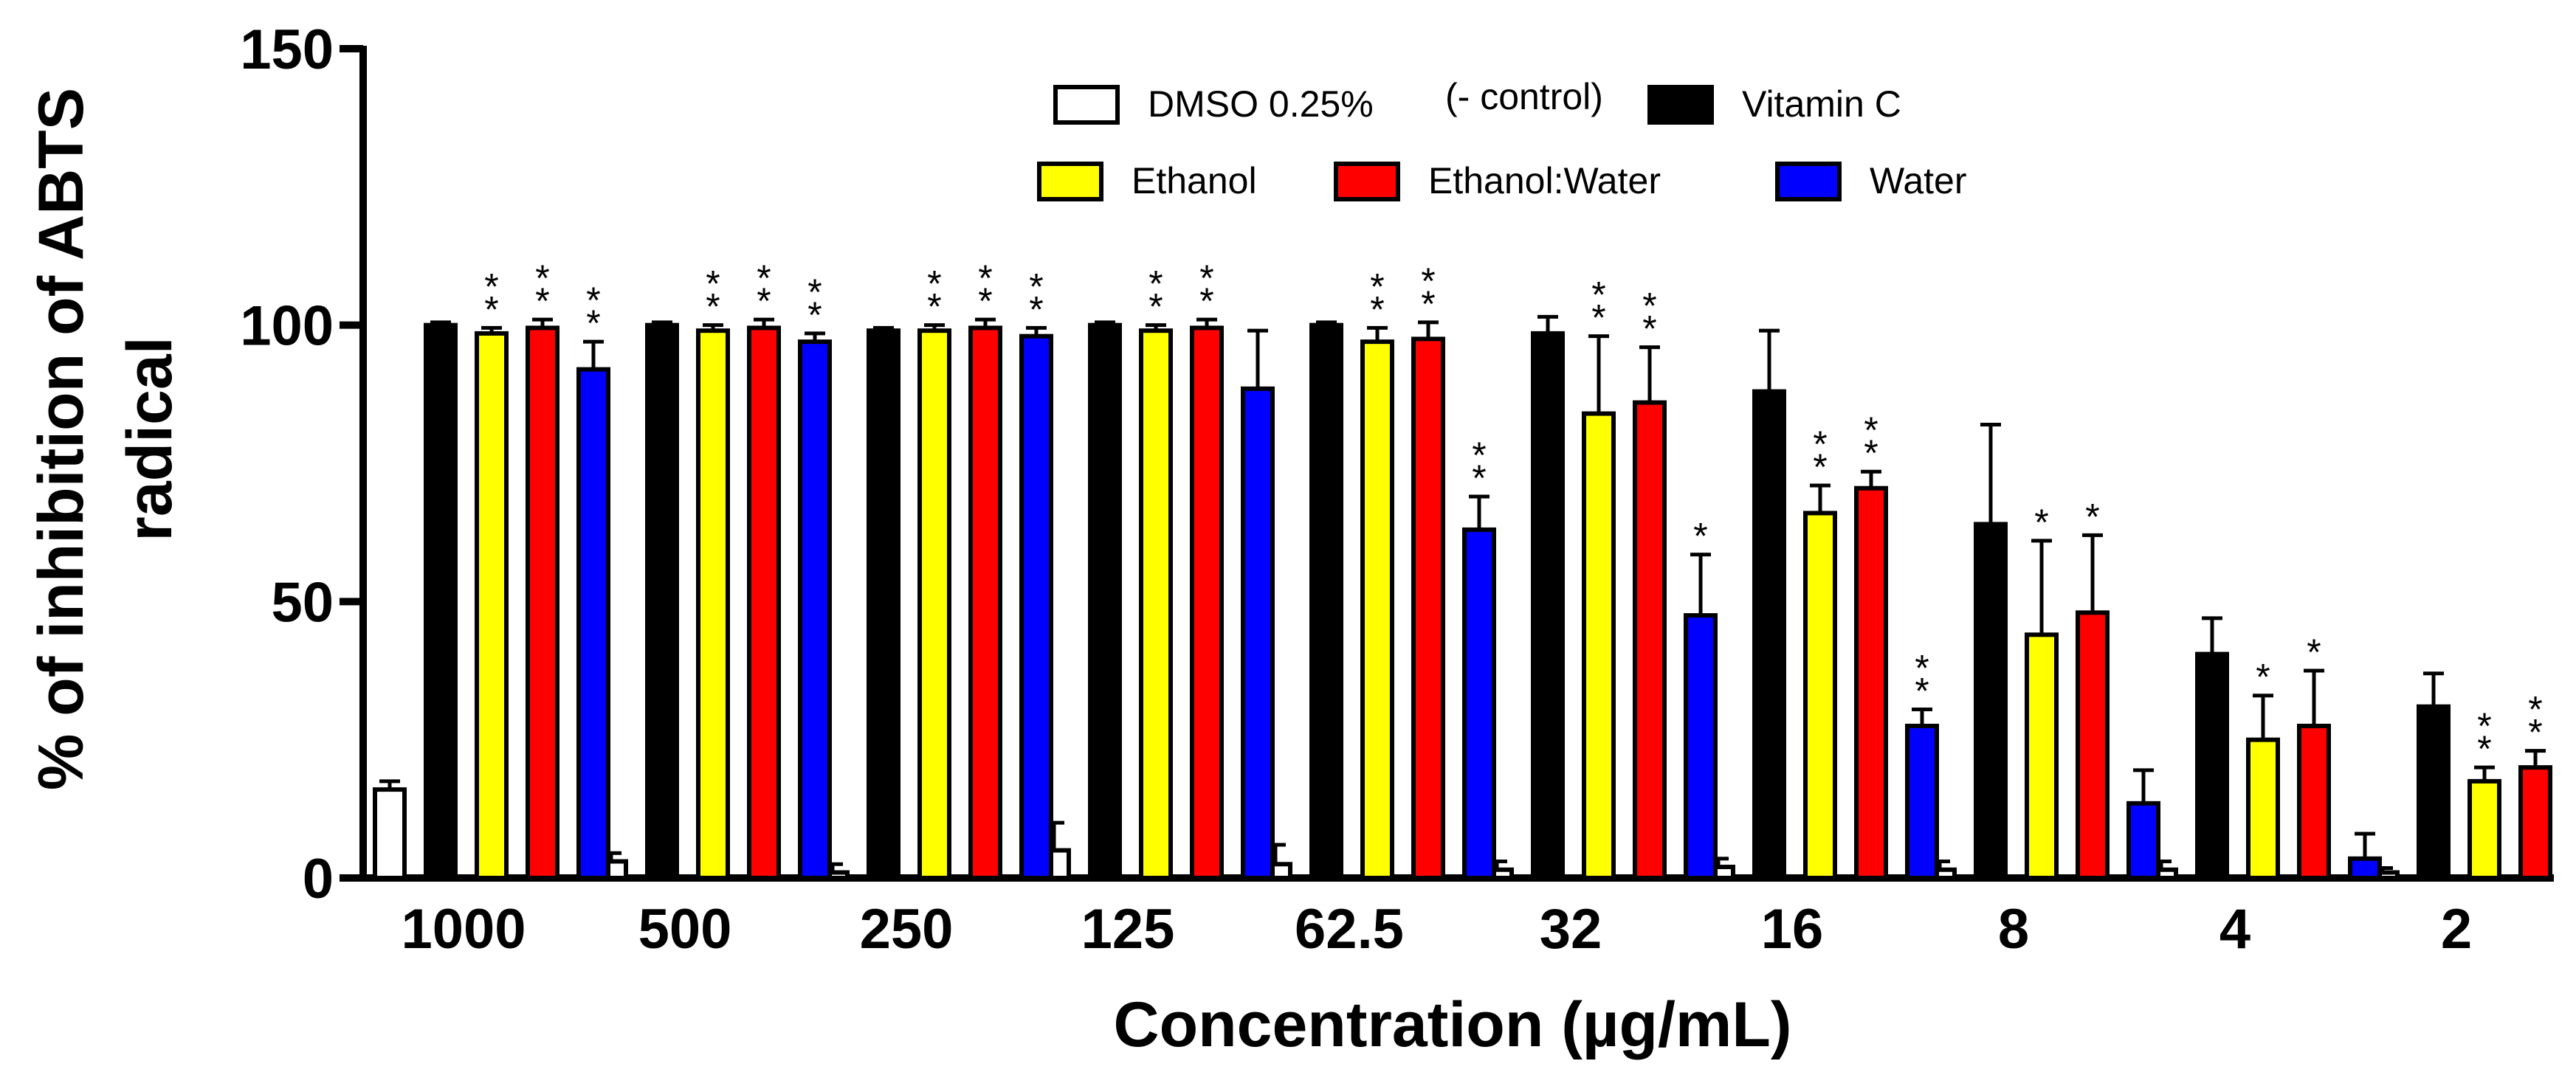 This screenshot has height=1089, width=2576. What do you see at coordinates (1545, 180) in the screenshot?
I see `legend-label: Ethanol:Water` at bounding box center [1545, 180].